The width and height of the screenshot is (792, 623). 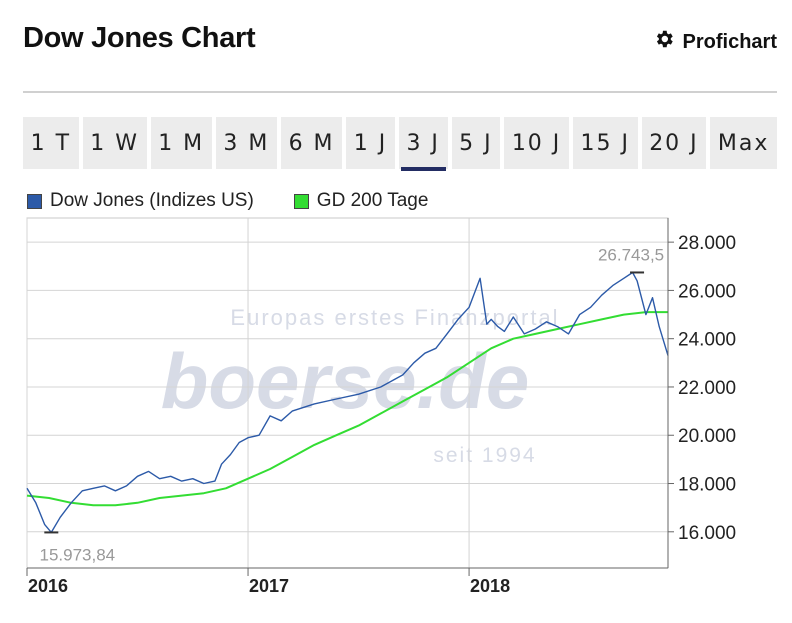 What do you see at coordinates (631, 254) in the screenshot?
I see `annotation-max: 26.743,5` at bounding box center [631, 254].